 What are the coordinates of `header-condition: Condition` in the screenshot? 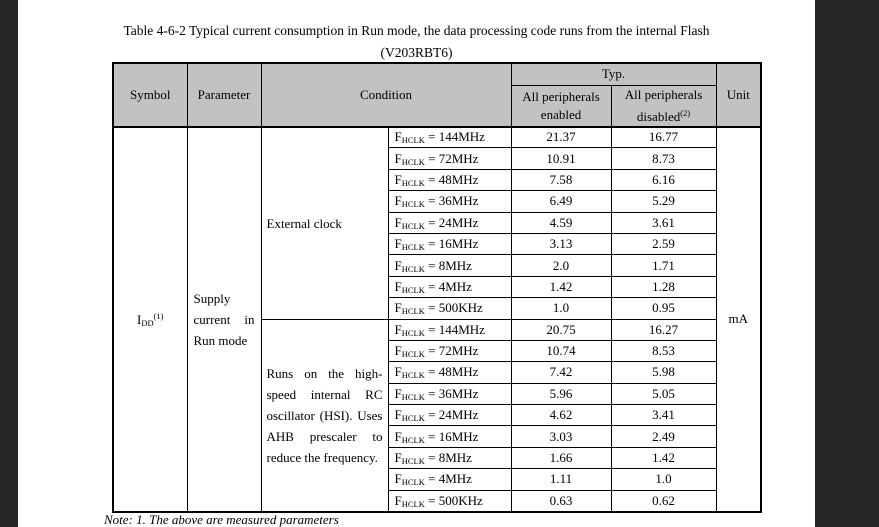 It's located at (386, 95).